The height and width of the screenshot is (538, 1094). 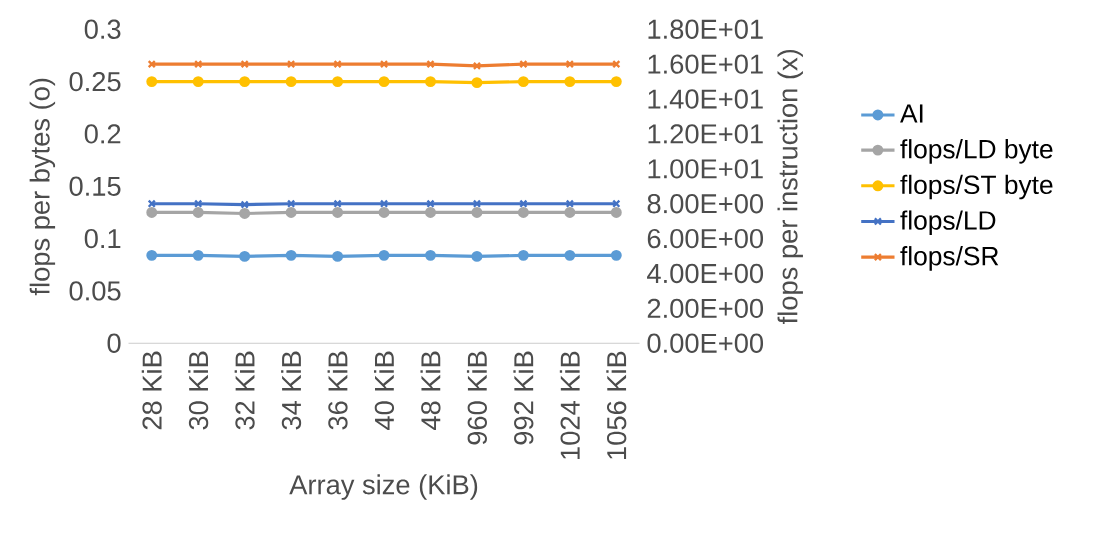 I want to click on y-tick-label: 0.1, so click(x=102, y=238).